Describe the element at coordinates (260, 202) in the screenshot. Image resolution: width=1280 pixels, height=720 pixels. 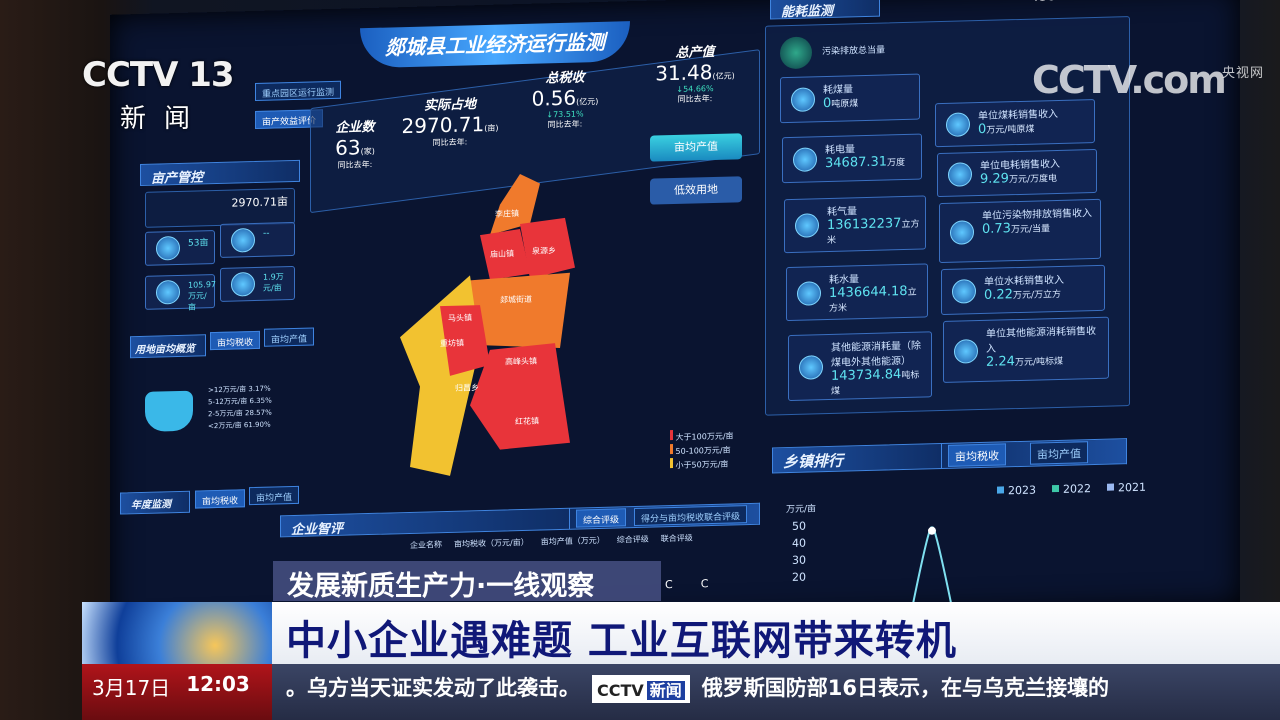
I see `total-area-value: 2970.71亩` at that location.